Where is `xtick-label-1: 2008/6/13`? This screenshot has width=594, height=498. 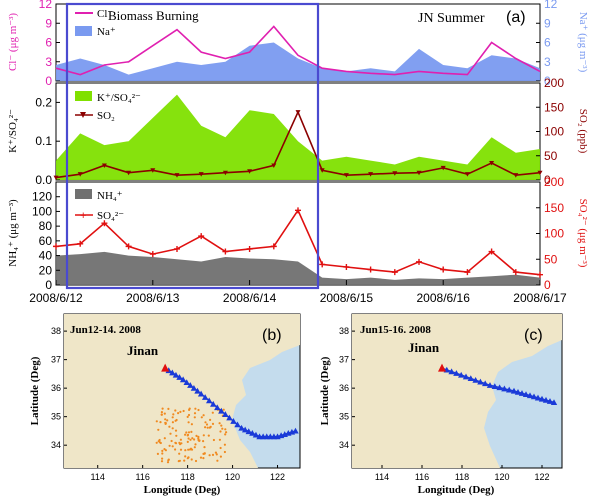
xtick-label-1: 2008/6/13 is located at coordinates (153, 298).